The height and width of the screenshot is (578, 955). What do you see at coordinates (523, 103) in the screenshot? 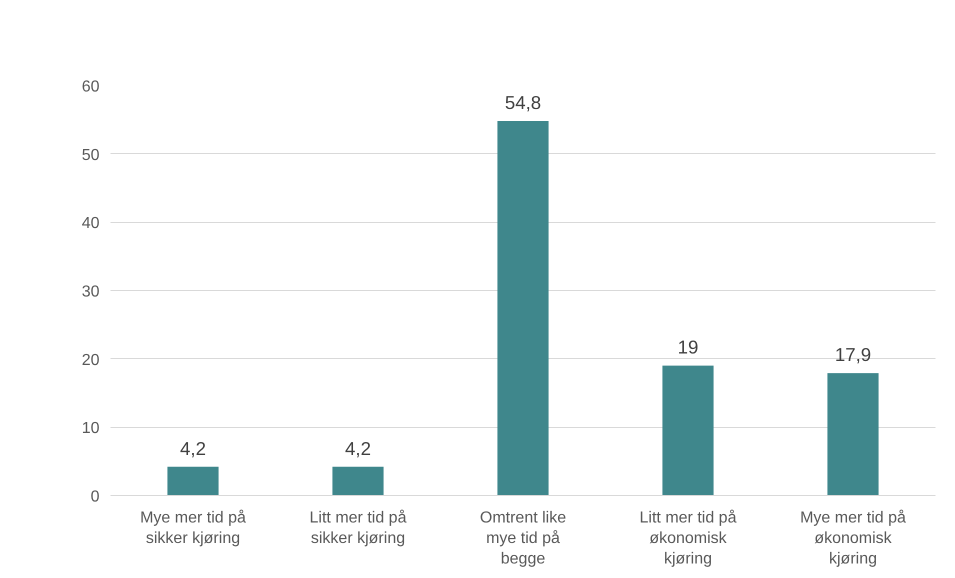
I see `data-label: 54,8` at bounding box center [523, 103].